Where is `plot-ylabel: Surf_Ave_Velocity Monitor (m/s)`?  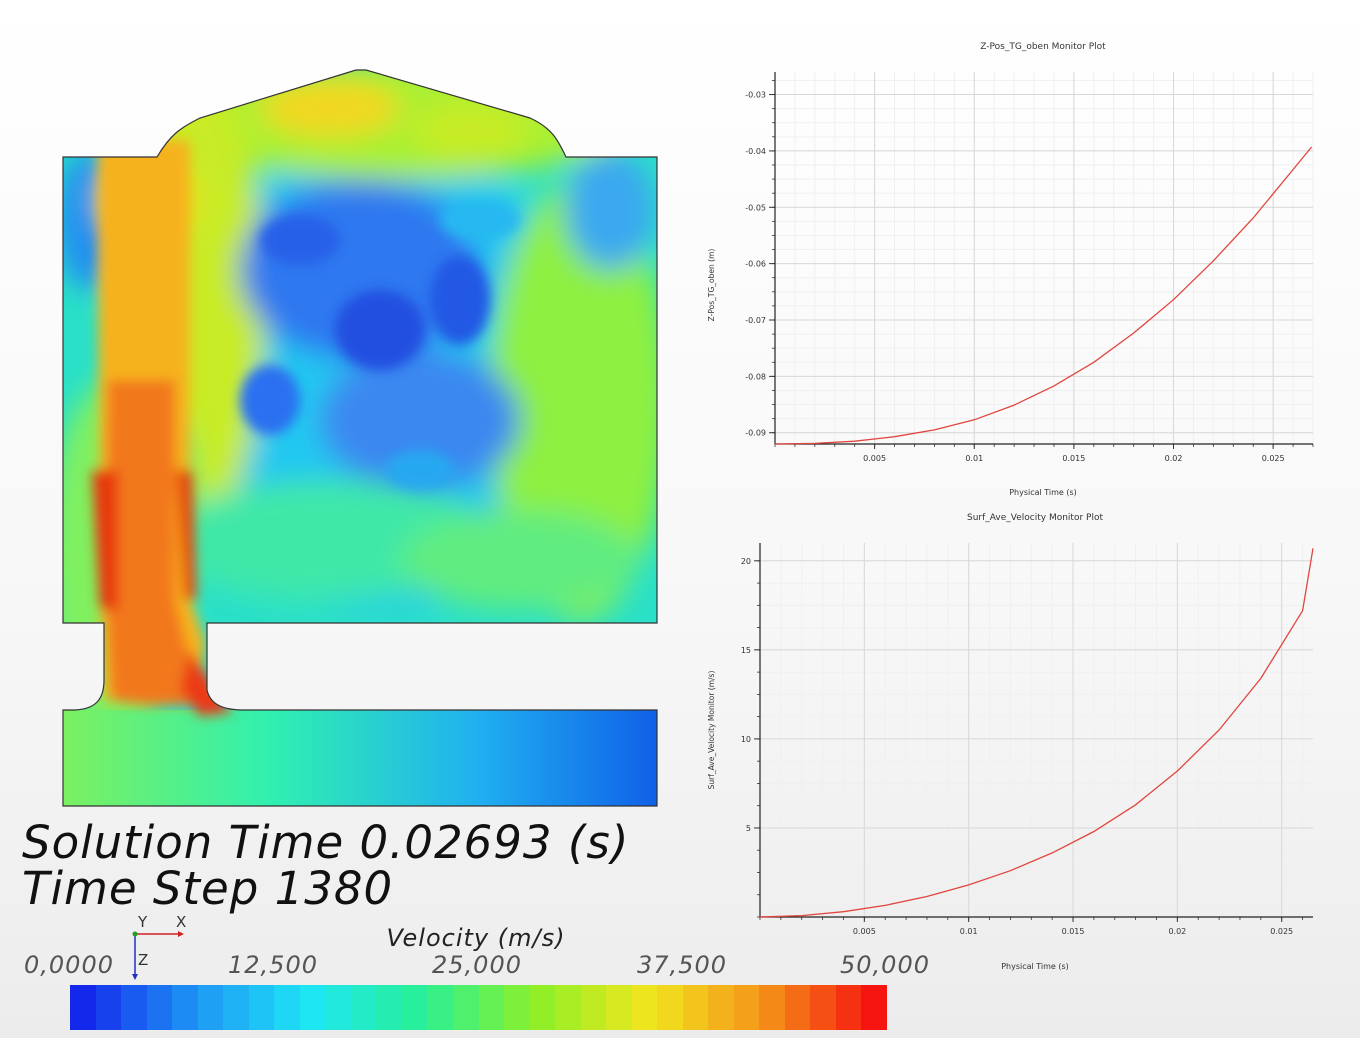 plot-ylabel: Surf_Ave_Velocity Monitor (m/s) is located at coordinates (711, 730).